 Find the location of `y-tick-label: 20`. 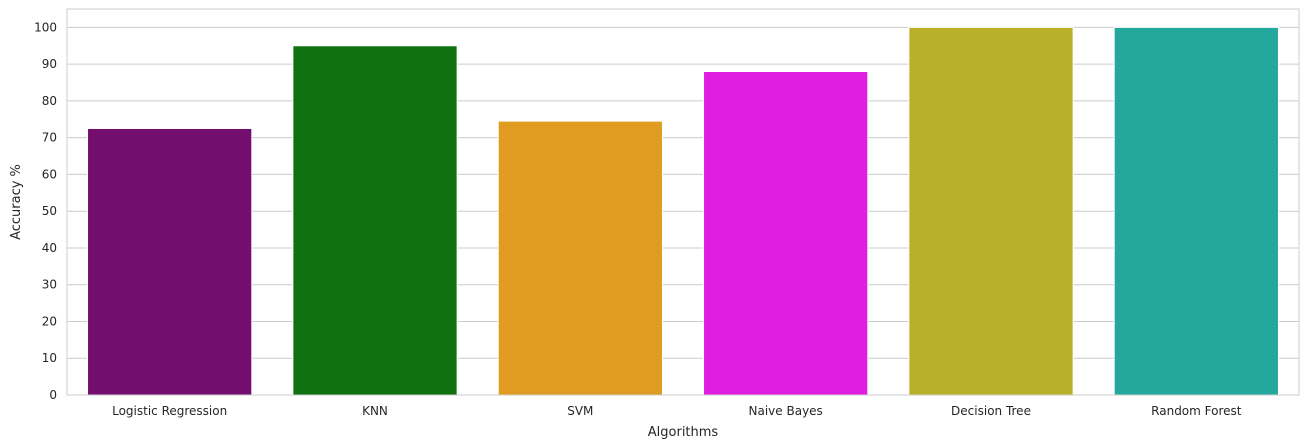

y-tick-label: 20 is located at coordinates (49, 321).